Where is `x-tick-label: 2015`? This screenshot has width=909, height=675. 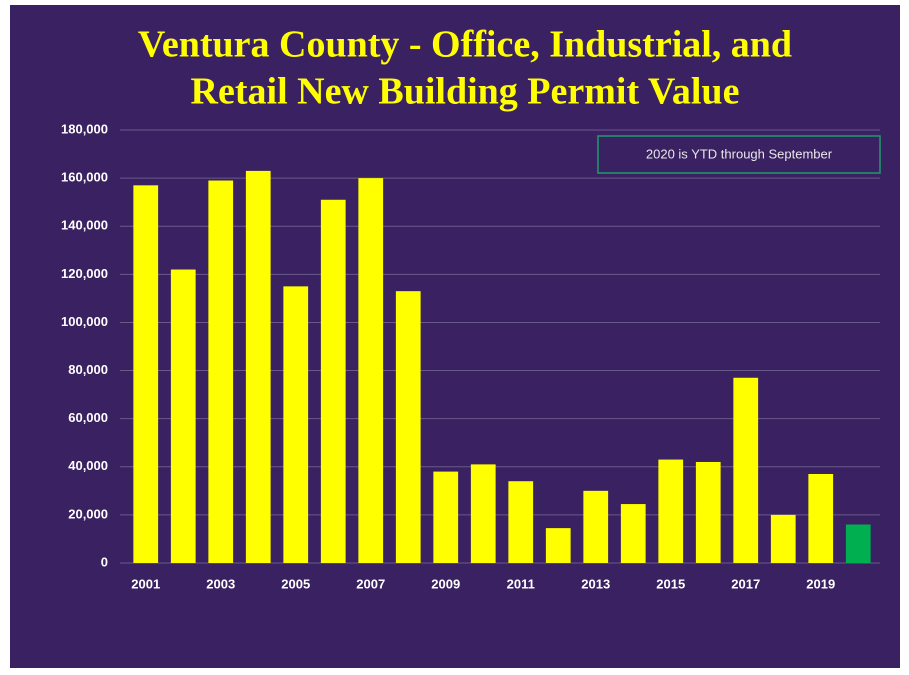
x-tick-label: 2015 is located at coordinates (670, 583).